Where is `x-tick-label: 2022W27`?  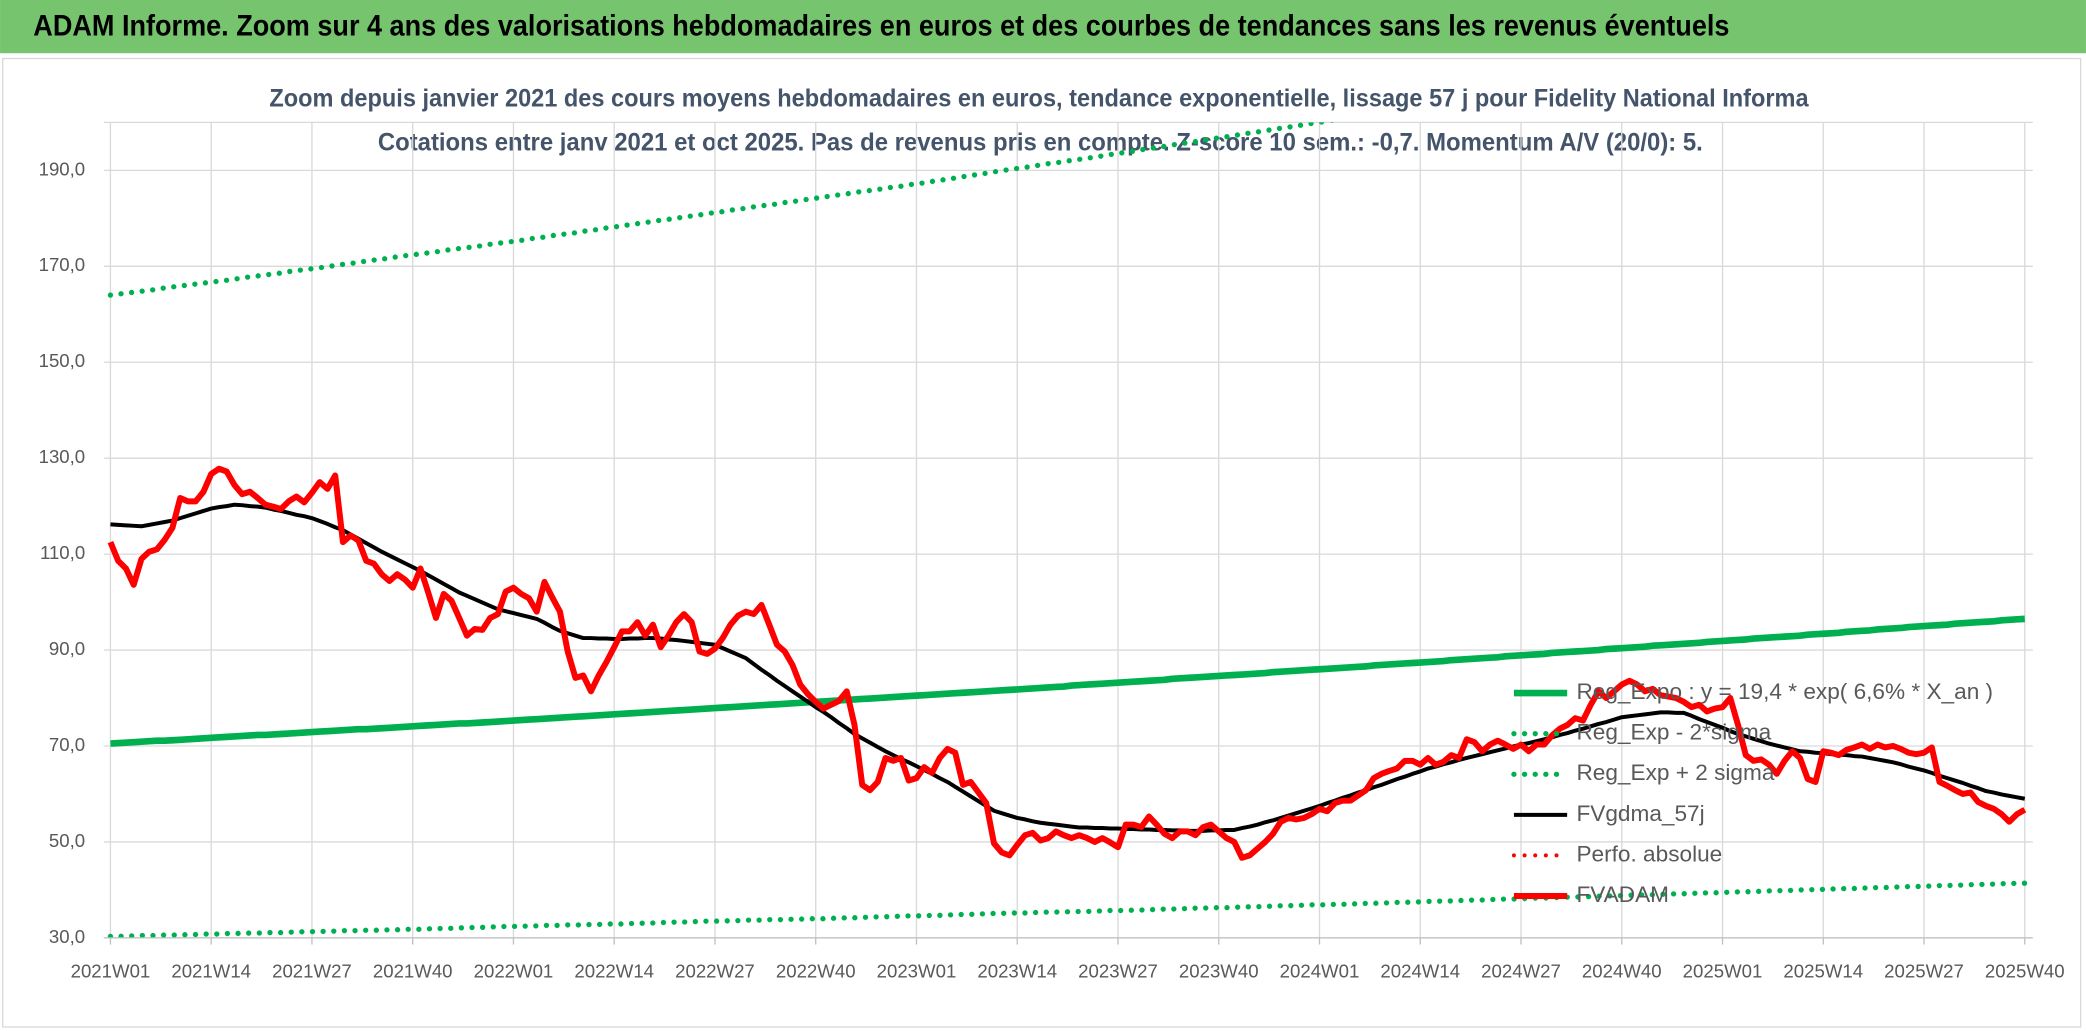
x-tick-label: 2022W27 is located at coordinates (715, 970).